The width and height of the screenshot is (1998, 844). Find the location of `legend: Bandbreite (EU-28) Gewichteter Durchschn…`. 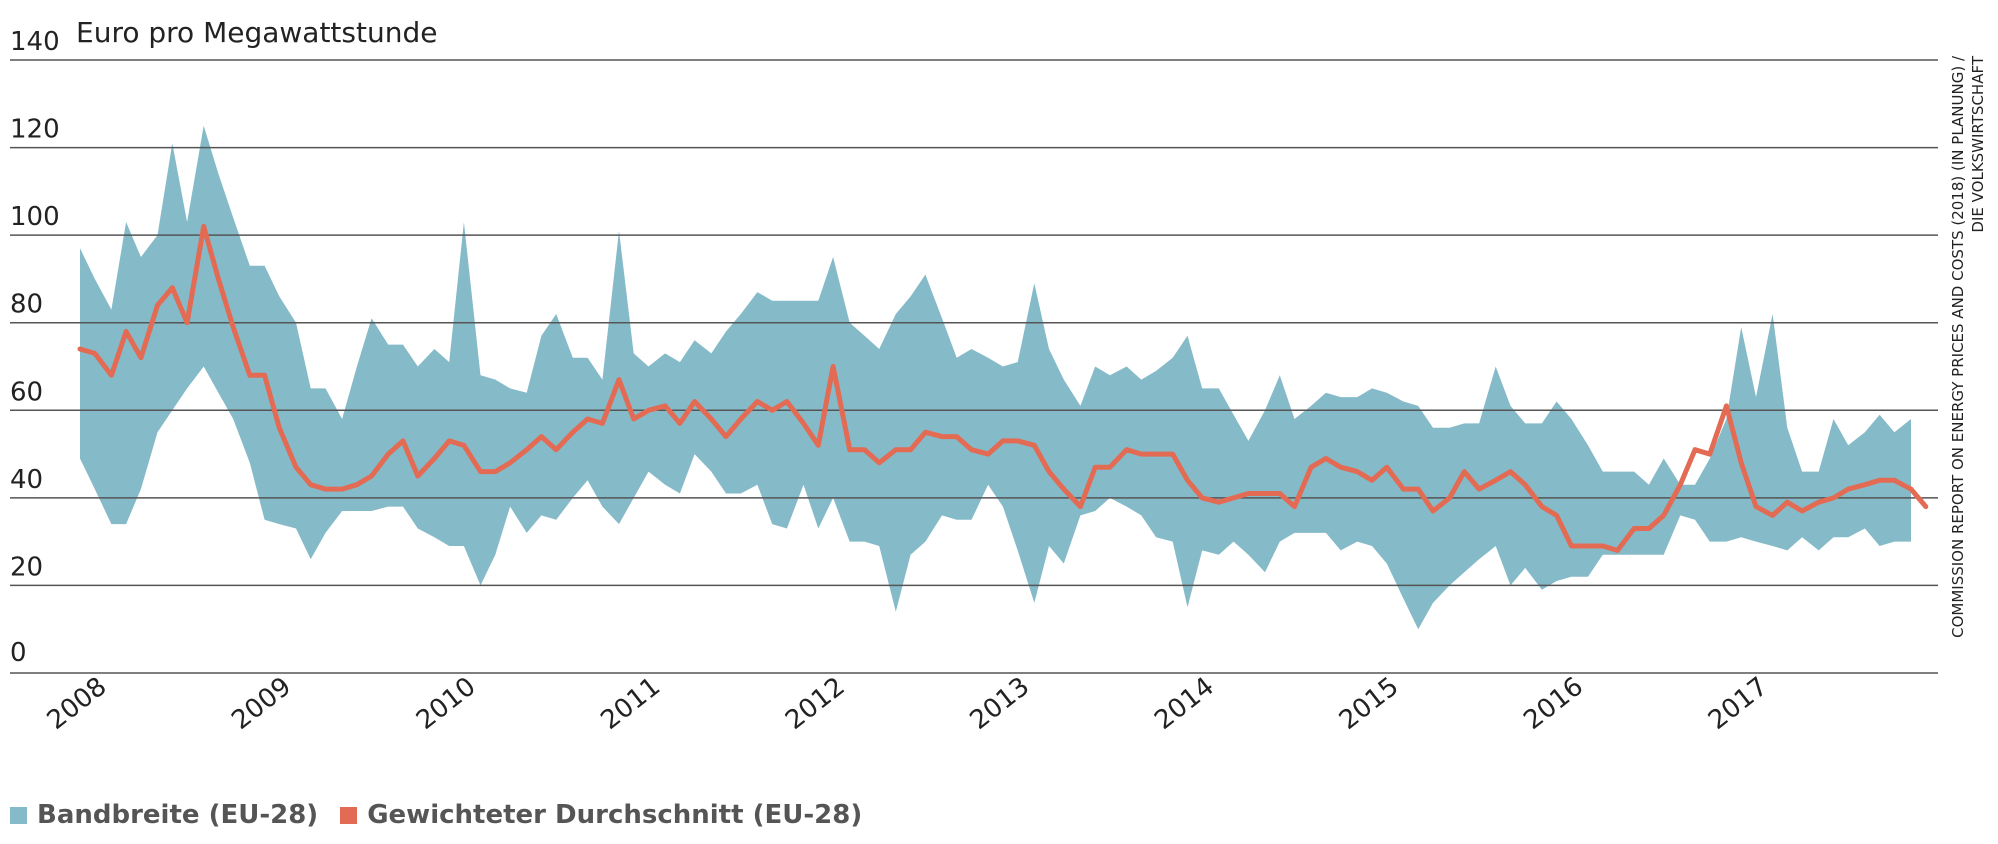

legend: Bandbreite (EU-28) Gewichteter Durchschn… is located at coordinates (436, 815).